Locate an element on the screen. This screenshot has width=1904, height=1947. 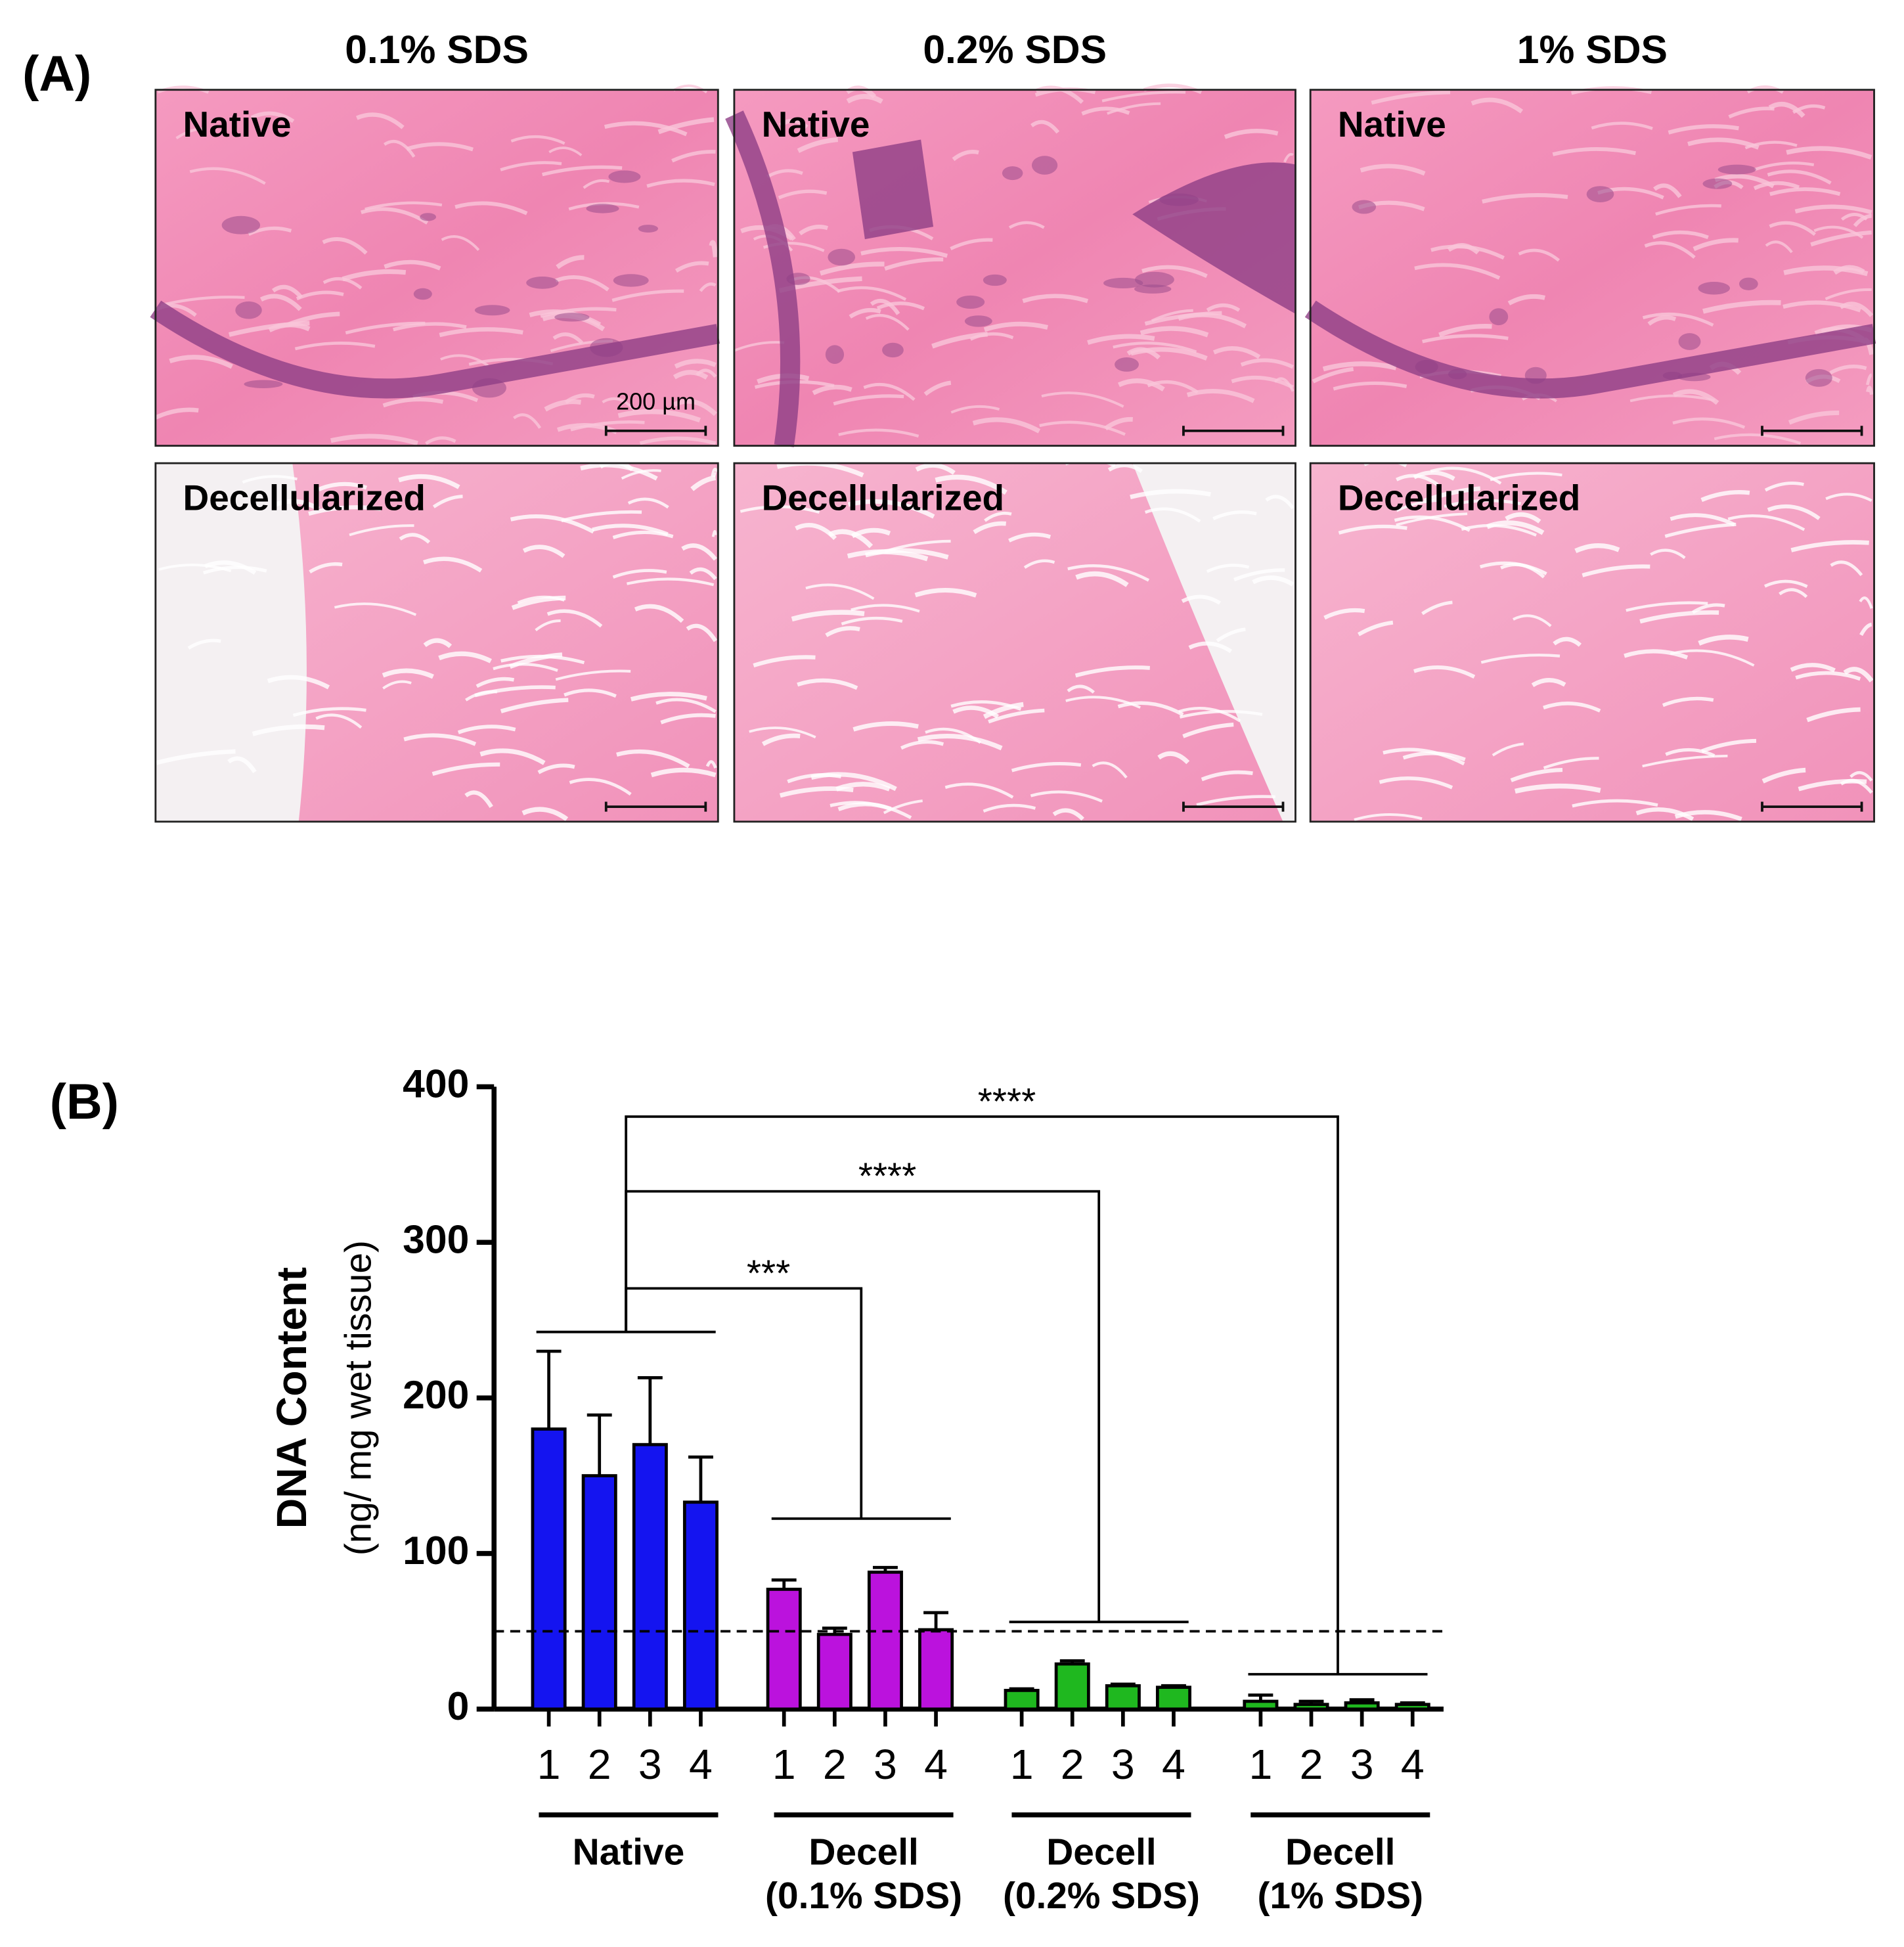
y-tick-label: 400 is located at coordinates (436, 1084).